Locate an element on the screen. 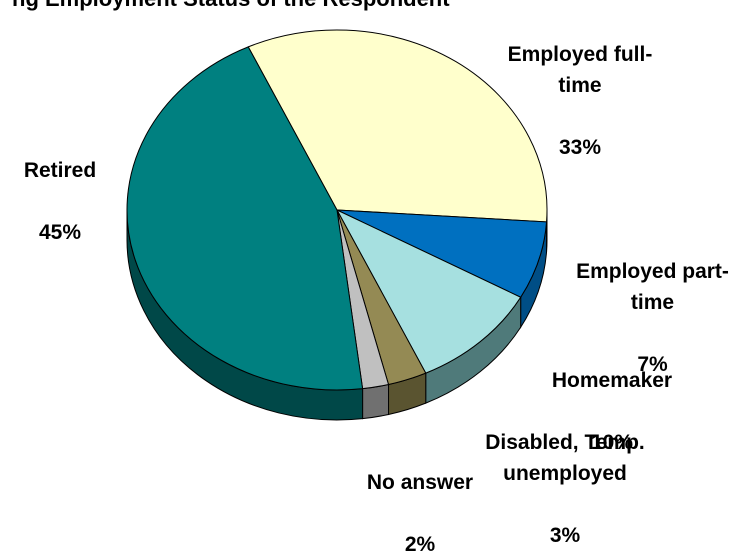  label-value: 3% is located at coordinates (565, 535).